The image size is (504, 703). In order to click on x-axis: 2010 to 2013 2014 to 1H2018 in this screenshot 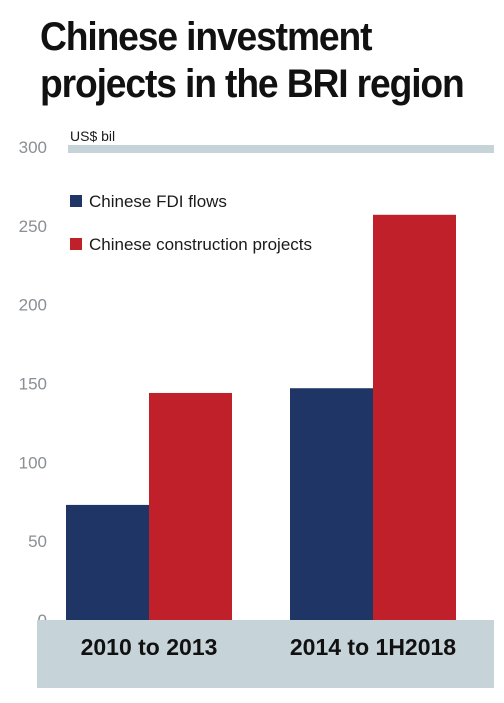, I will do `click(269, 647)`.